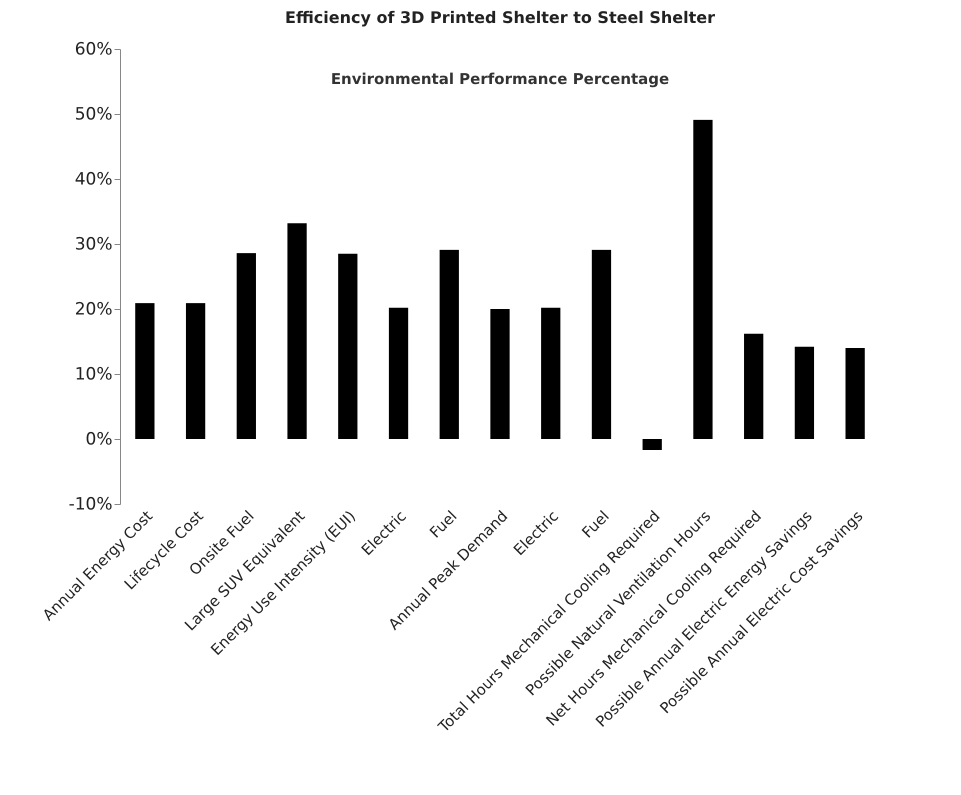 The height and width of the screenshot is (795, 961). Describe the element at coordinates (90, 504) in the screenshot. I see `y-tick-label: -10%` at that location.